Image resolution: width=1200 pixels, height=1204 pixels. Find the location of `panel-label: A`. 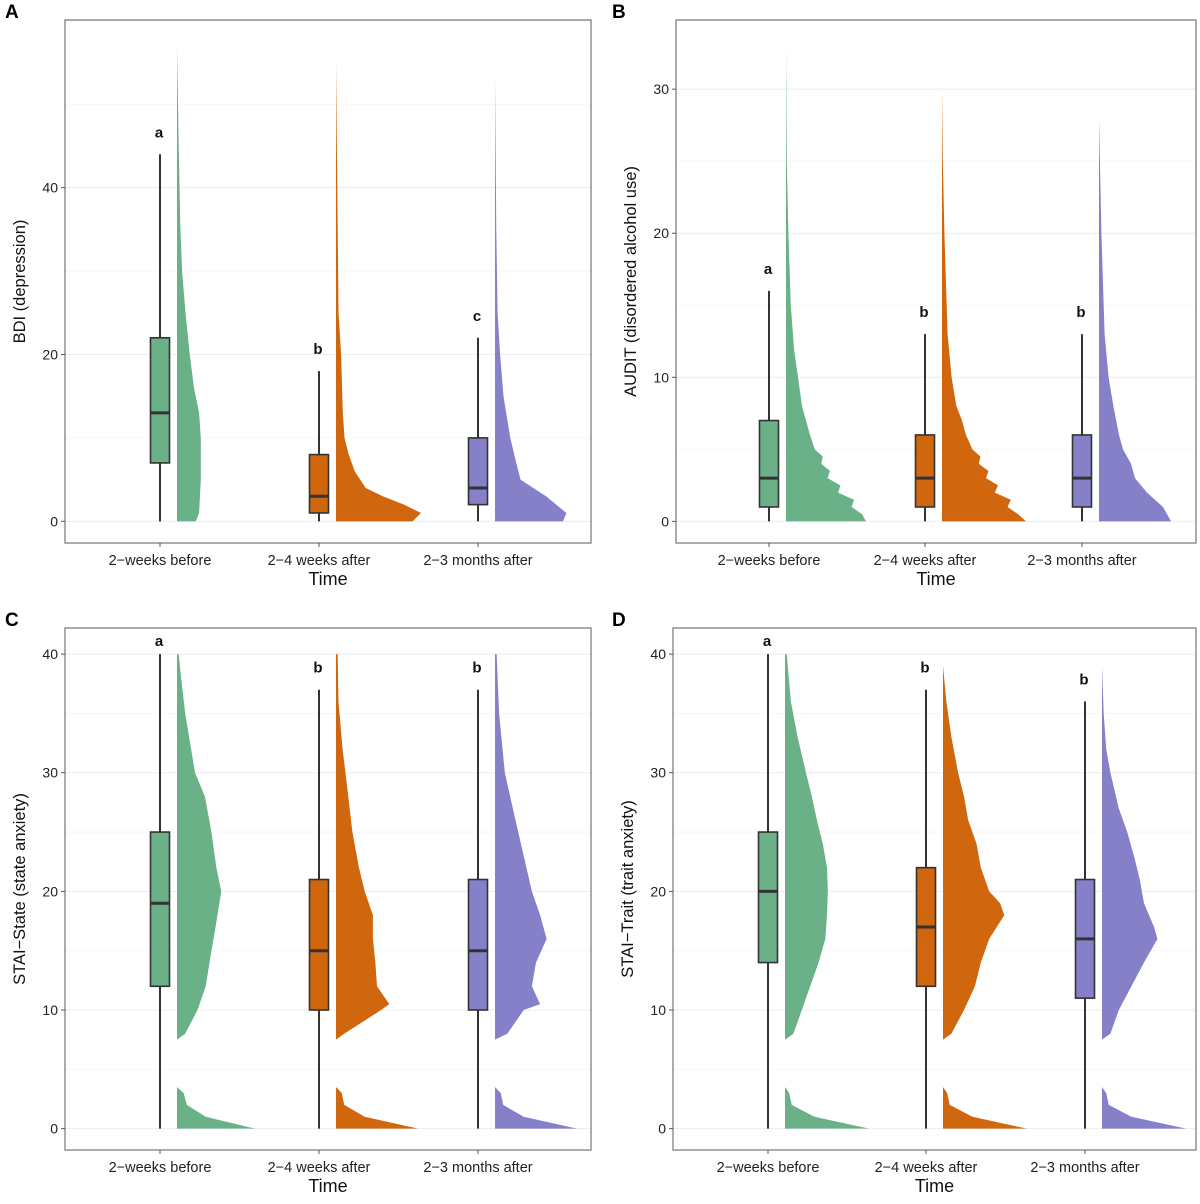

panel-label: A is located at coordinates (12, 12).